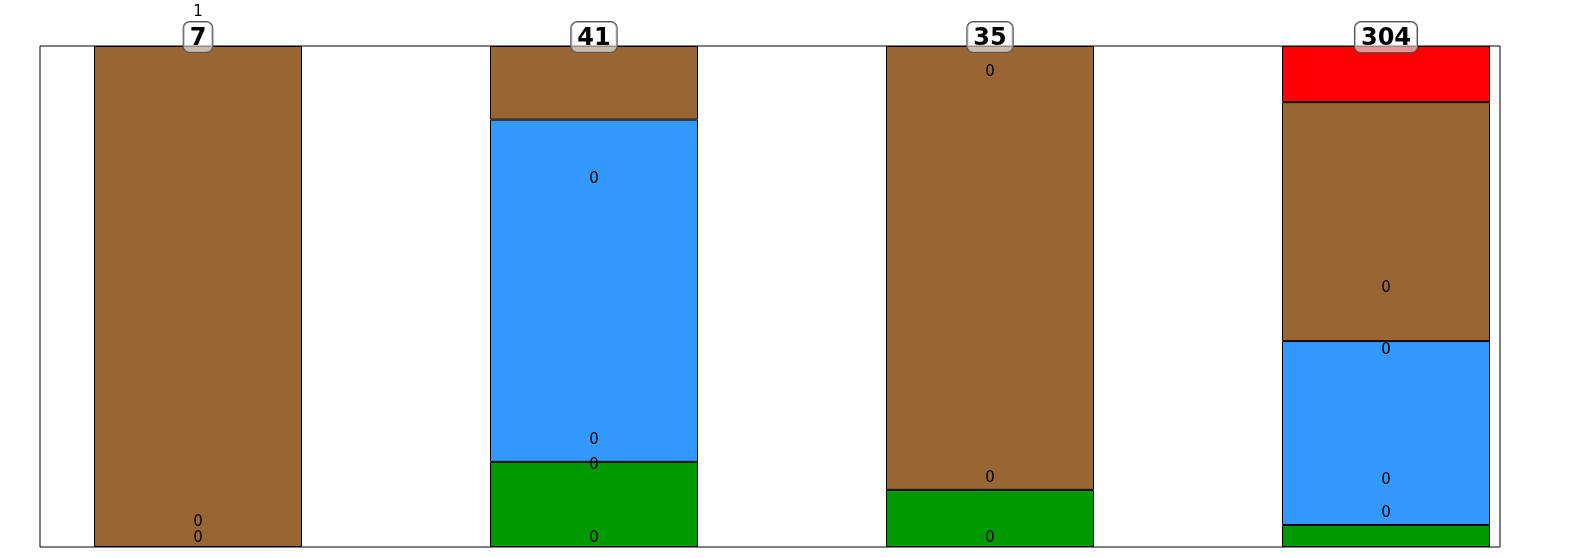  What do you see at coordinates (1386, 36) in the screenshot?
I see `annotation: 304` at bounding box center [1386, 36].